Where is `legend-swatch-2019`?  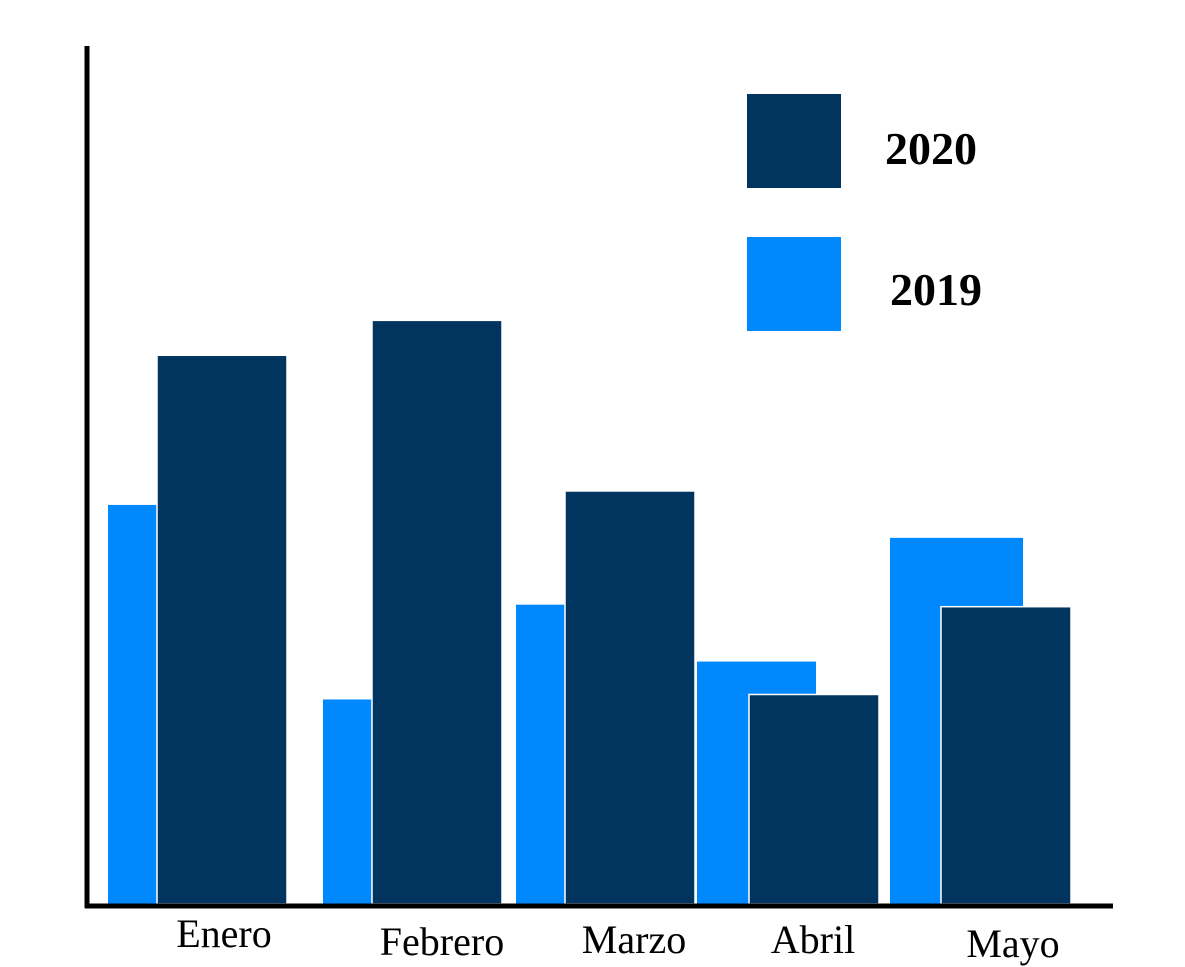
legend-swatch-2019 is located at coordinates (794, 284).